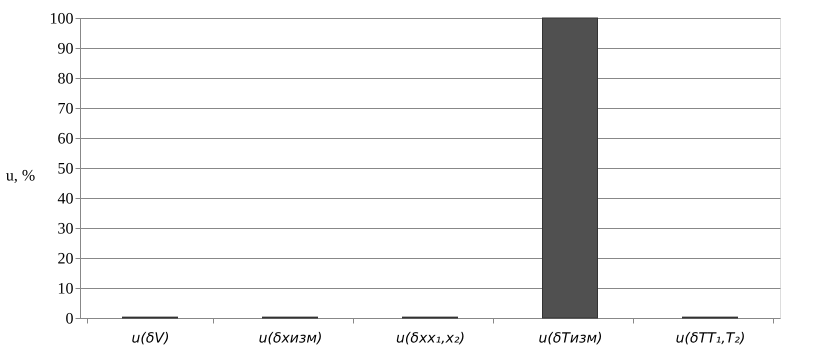 The height and width of the screenshot is (364, 823). Describe the element at coordinates (62, 19) in the screenshot. I see `y-tick-label: 100` at that location.